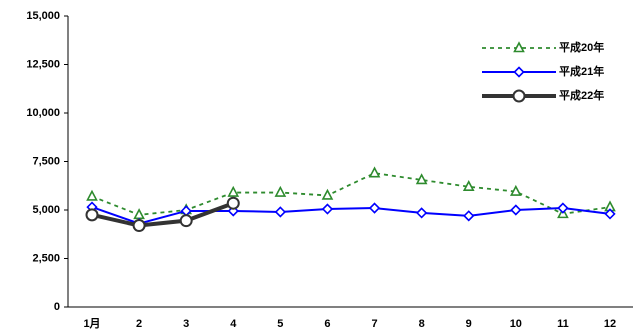 This screenshot has width=635, height=331. What do you see at coordinates (581, 47) in the screenshot?
I see `legend-label: 平成20年` at bounding box center [581, 47].